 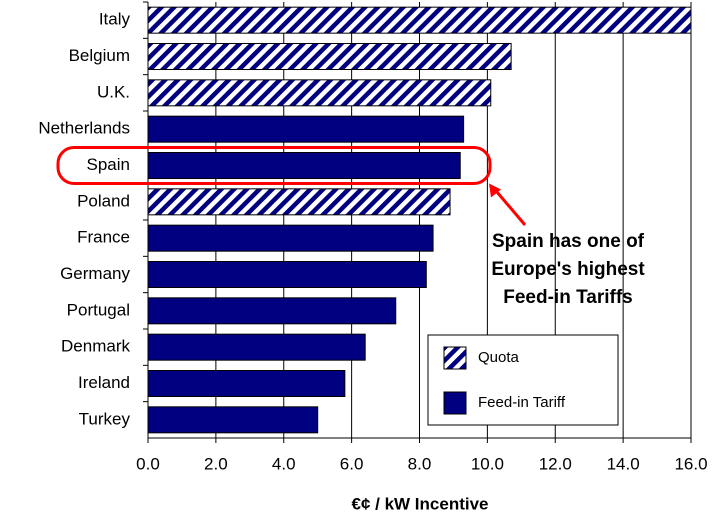 I want to click on annotation: Feed-in Tariffs, so click(x=568, y=297).